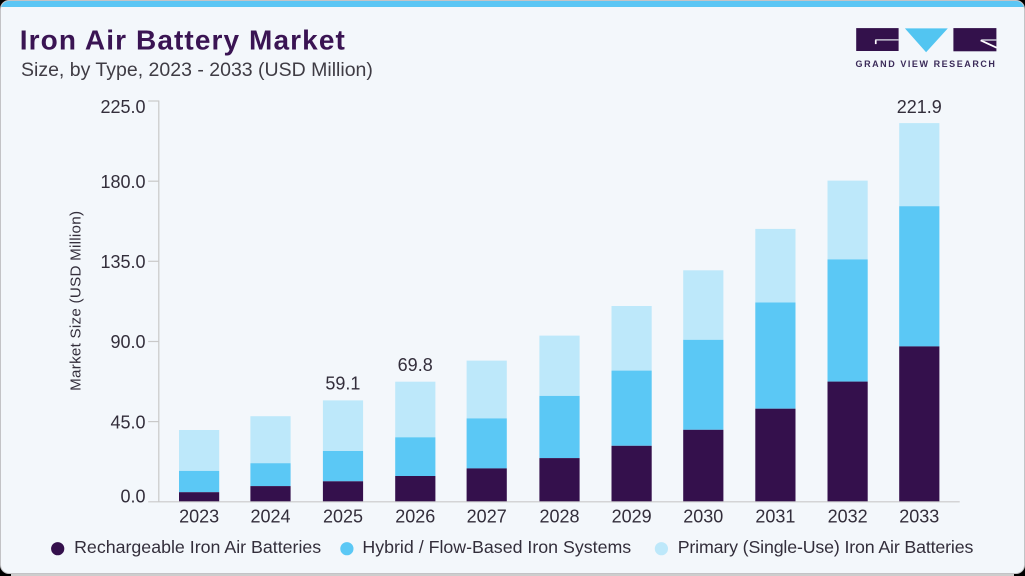 The width and height of the screenshot is (1025, 576). Describe the element at coordinates (343, 517) in the screenshot. I see `svg-text: 2025` at that location.